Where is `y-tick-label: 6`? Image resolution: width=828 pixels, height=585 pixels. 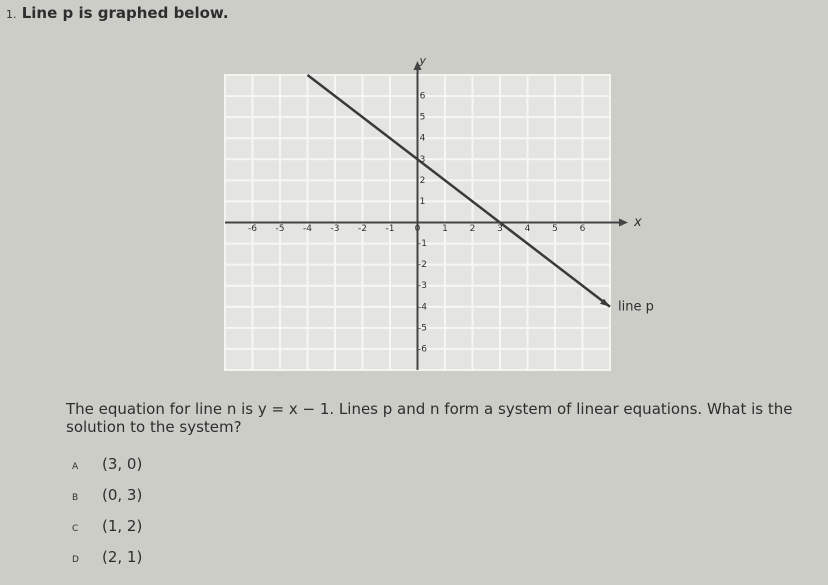
y-tick-label: 6 is located at coordinates (423, 97).